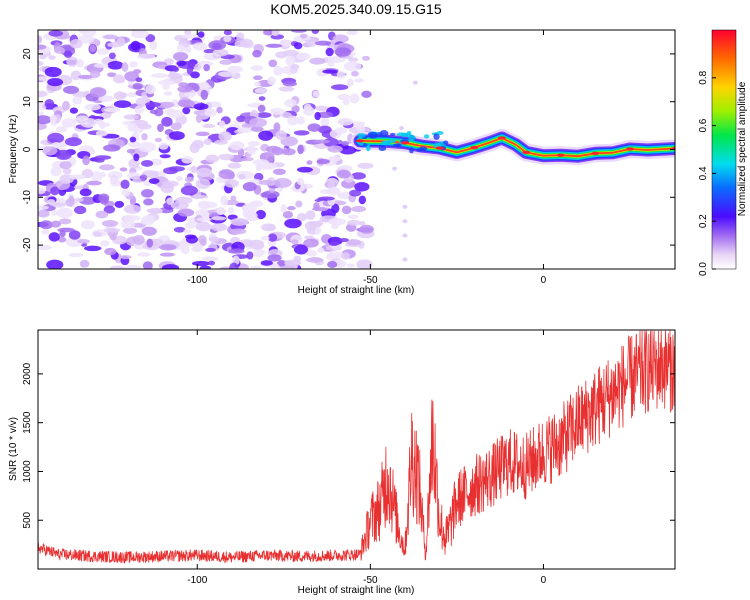 Image resolution: width=750 pixels, height=600 pixels. I want to click on y-tick-label: 1500, so click(27, 422).